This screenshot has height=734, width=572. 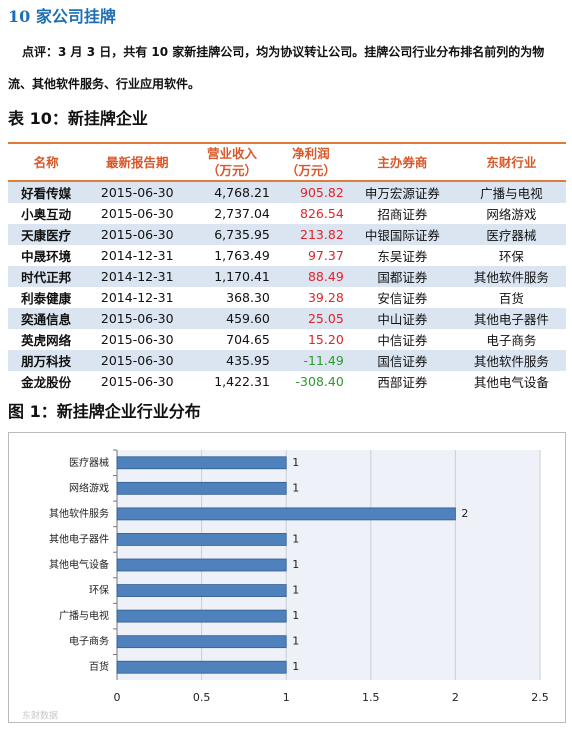 What do you see at coordinates (287, 318) in the screenshot?
I see `row: 奕通信息 2015-06-30 459.60 25.05 中山证券 其他电子器件` at bounding box center [287, 318].